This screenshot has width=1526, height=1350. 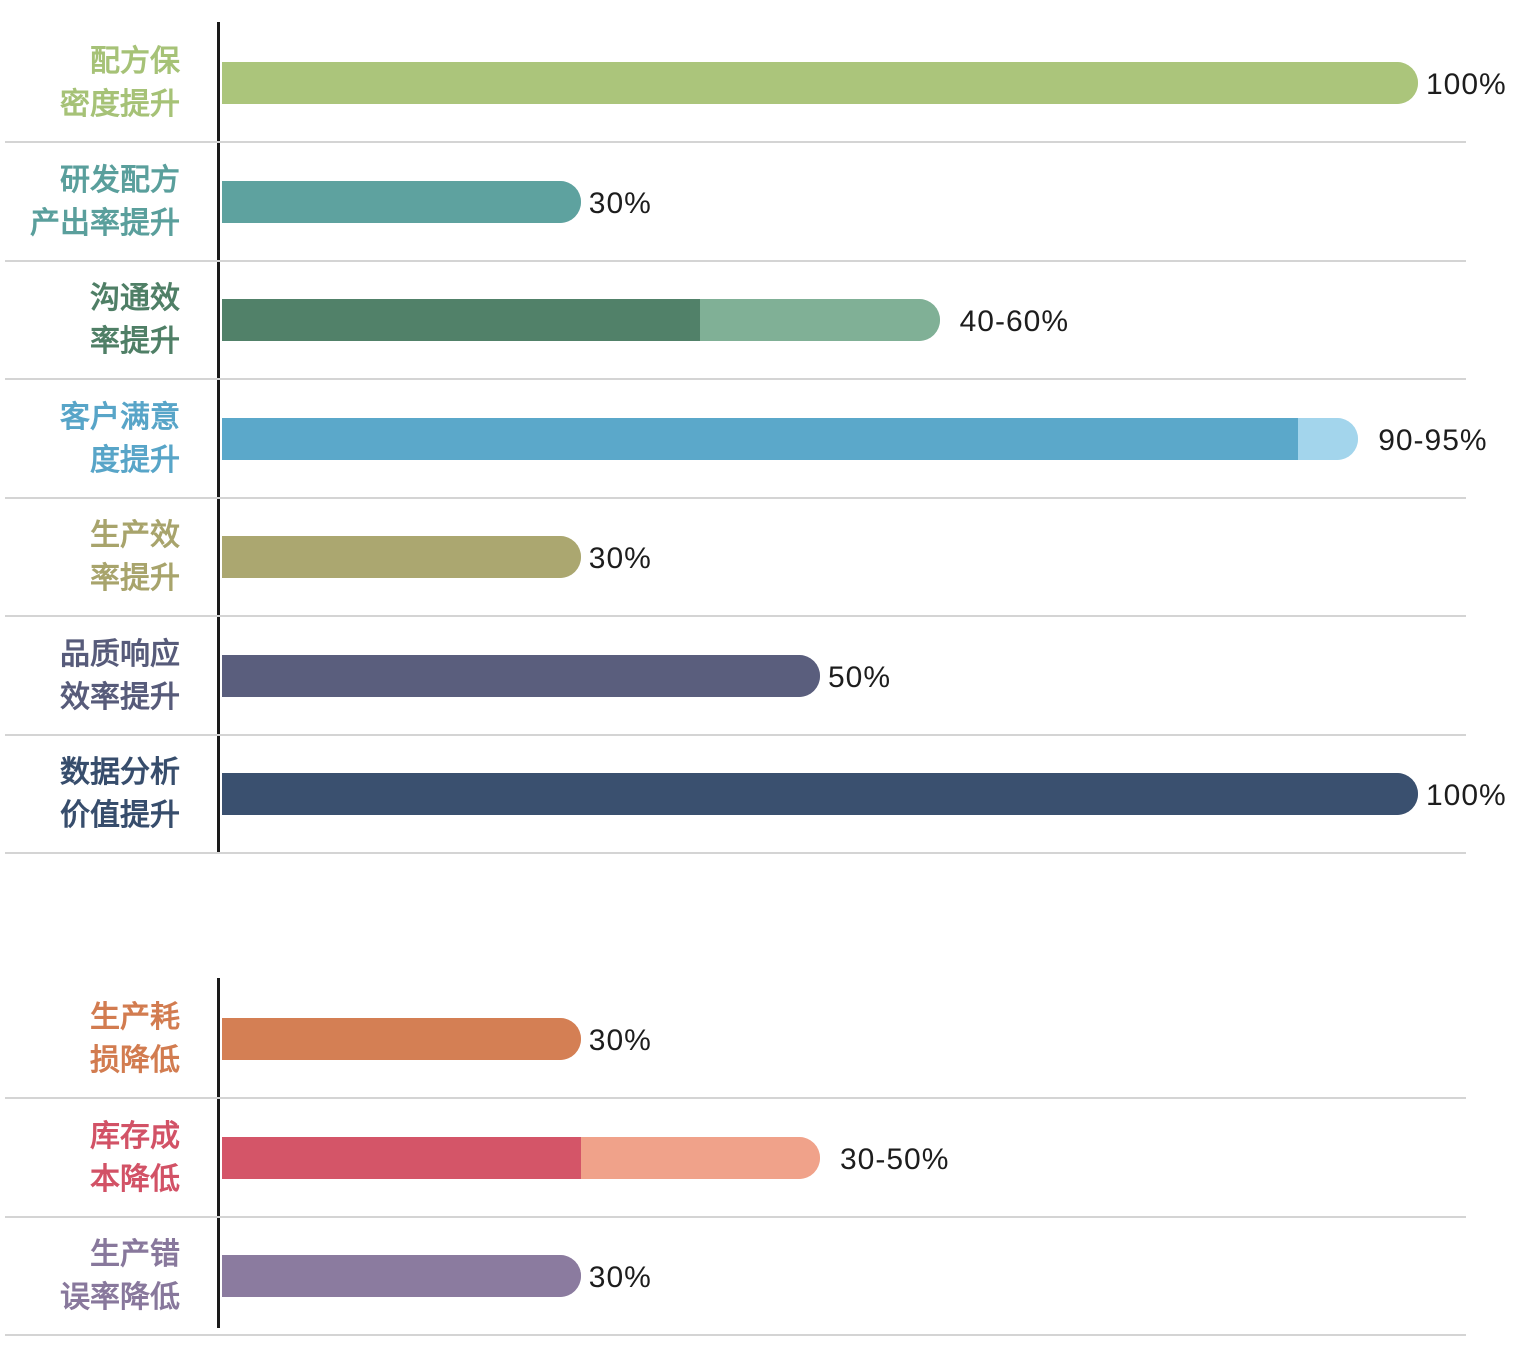 I want to click on bar-row: 库存成本降低 30-50%, so click(x=763, y=1158).